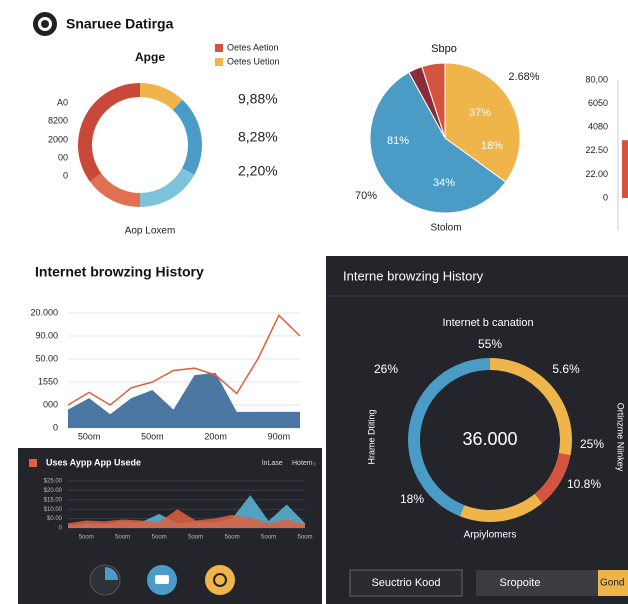 The width and height of the screenshot is (628, 604). Describe the element at coordinates (58, 139) in the screenshot. I see `axis-label: 2000` at that location.